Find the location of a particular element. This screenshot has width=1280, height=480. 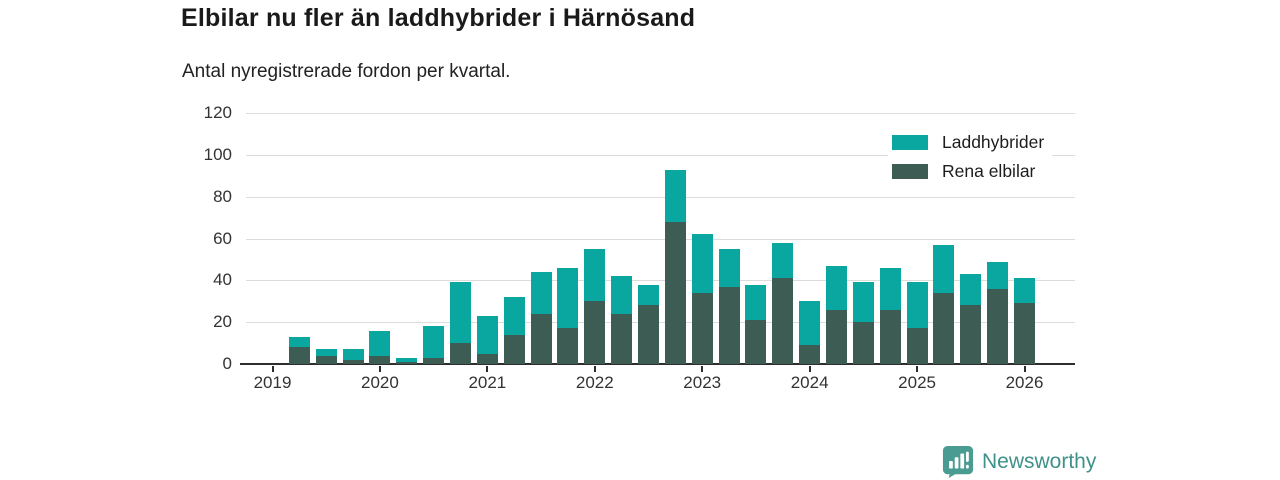

bar-2023-q1-rena-elbilar is located at coordinates (702, 328).